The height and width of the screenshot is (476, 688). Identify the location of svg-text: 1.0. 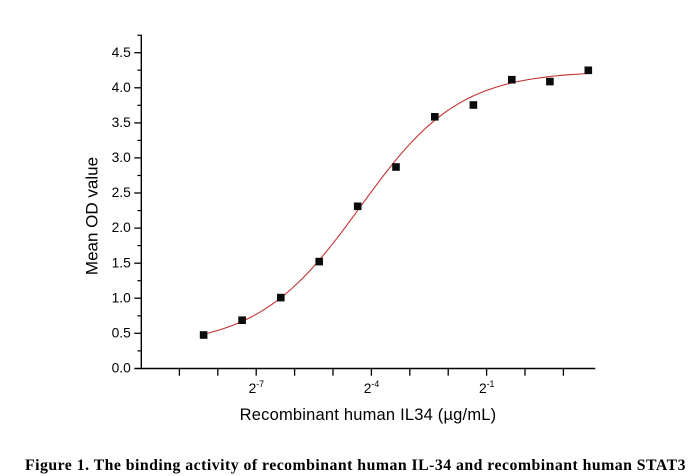
(122, 297).